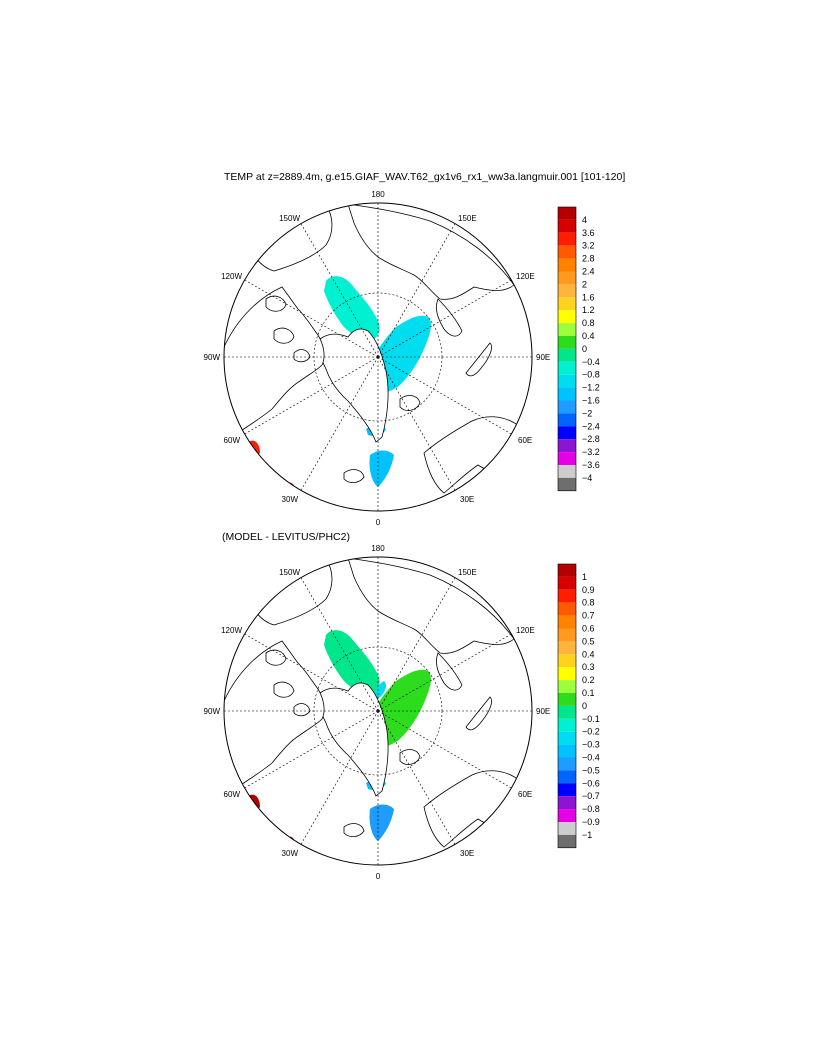 Image resolution: width=818 pixels, height=1055 pixels. Describe the element at coordinates (591, 783) in the screenshot. I see `colorbar-tick-label: −0.6` at that location.